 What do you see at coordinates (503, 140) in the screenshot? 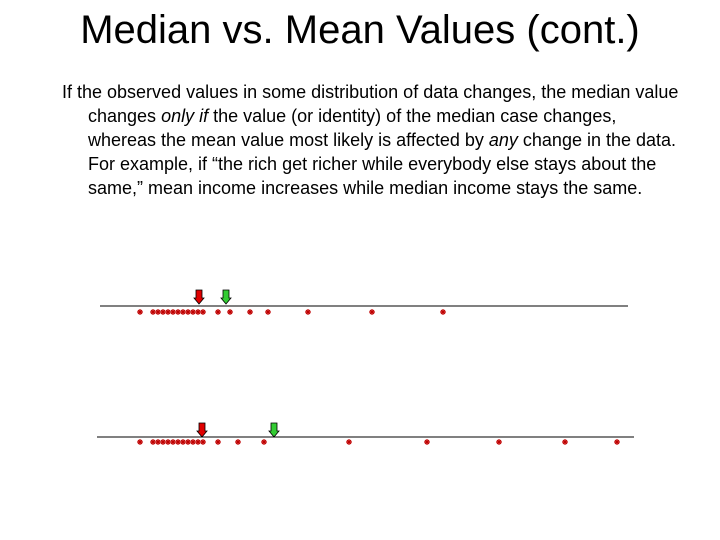
I see `emphasis: any` at bounding box center [503, 140].